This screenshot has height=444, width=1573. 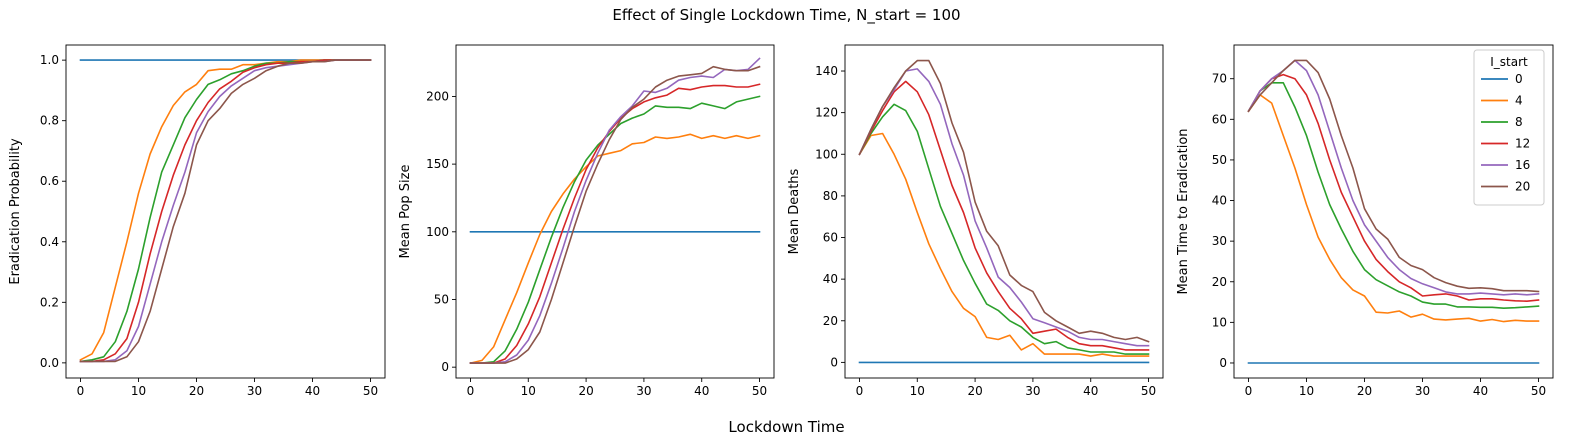 I want to click on y-tick-label: 0.8, so click(x=49, y=121).